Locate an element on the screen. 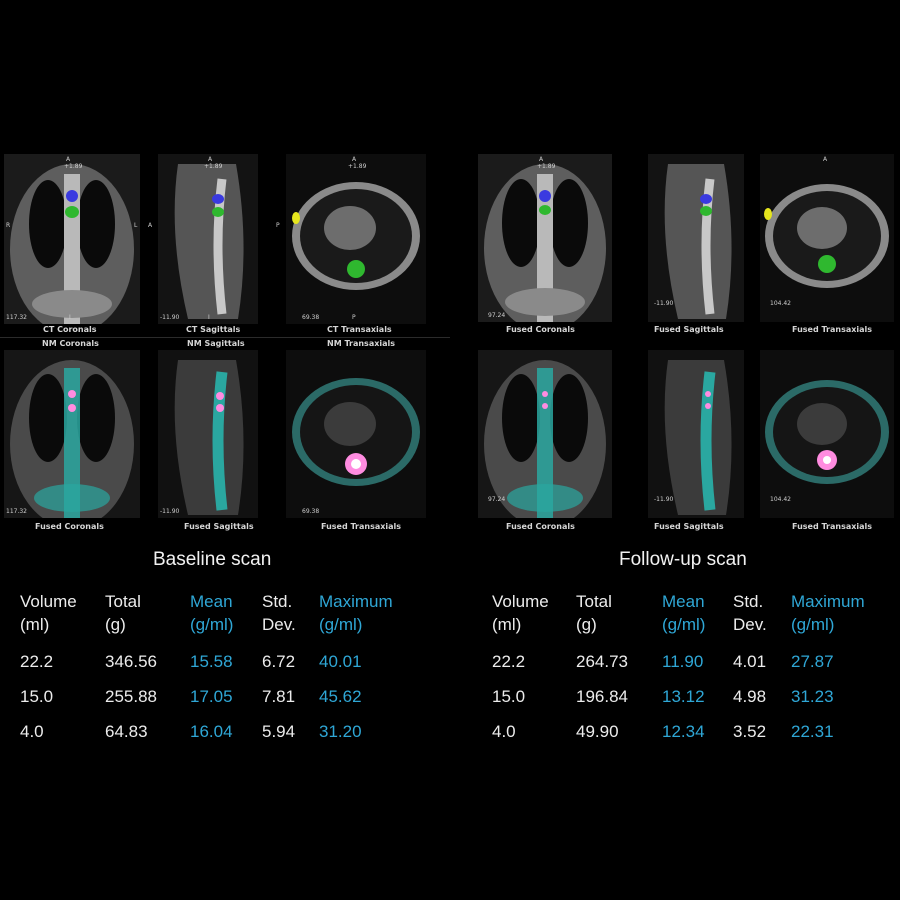 Image resolution: width=900 pixels, height=900 pixels. top-sagittal-caption: Fused Sagittals is located at coordinates (689, 329).